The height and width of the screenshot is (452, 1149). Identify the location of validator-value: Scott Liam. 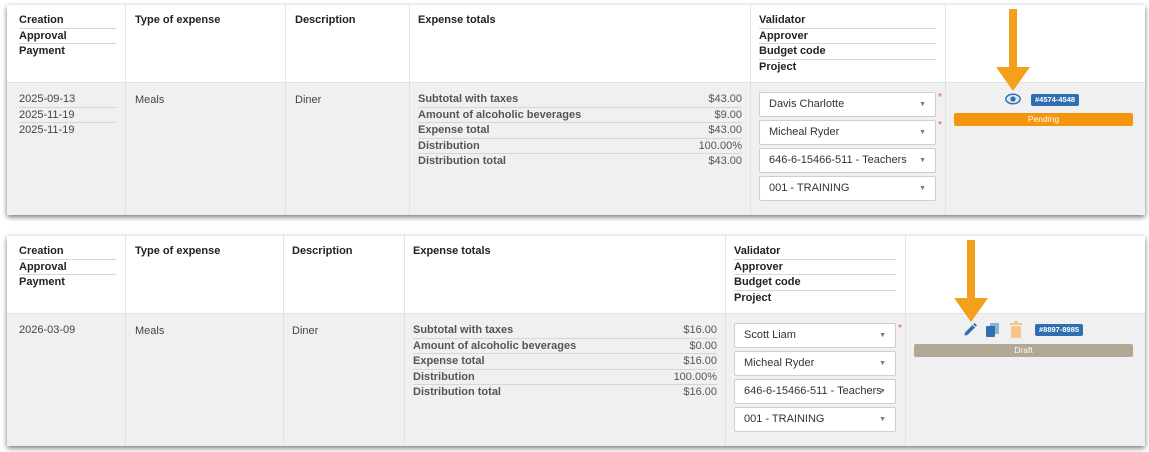
(770, 335).